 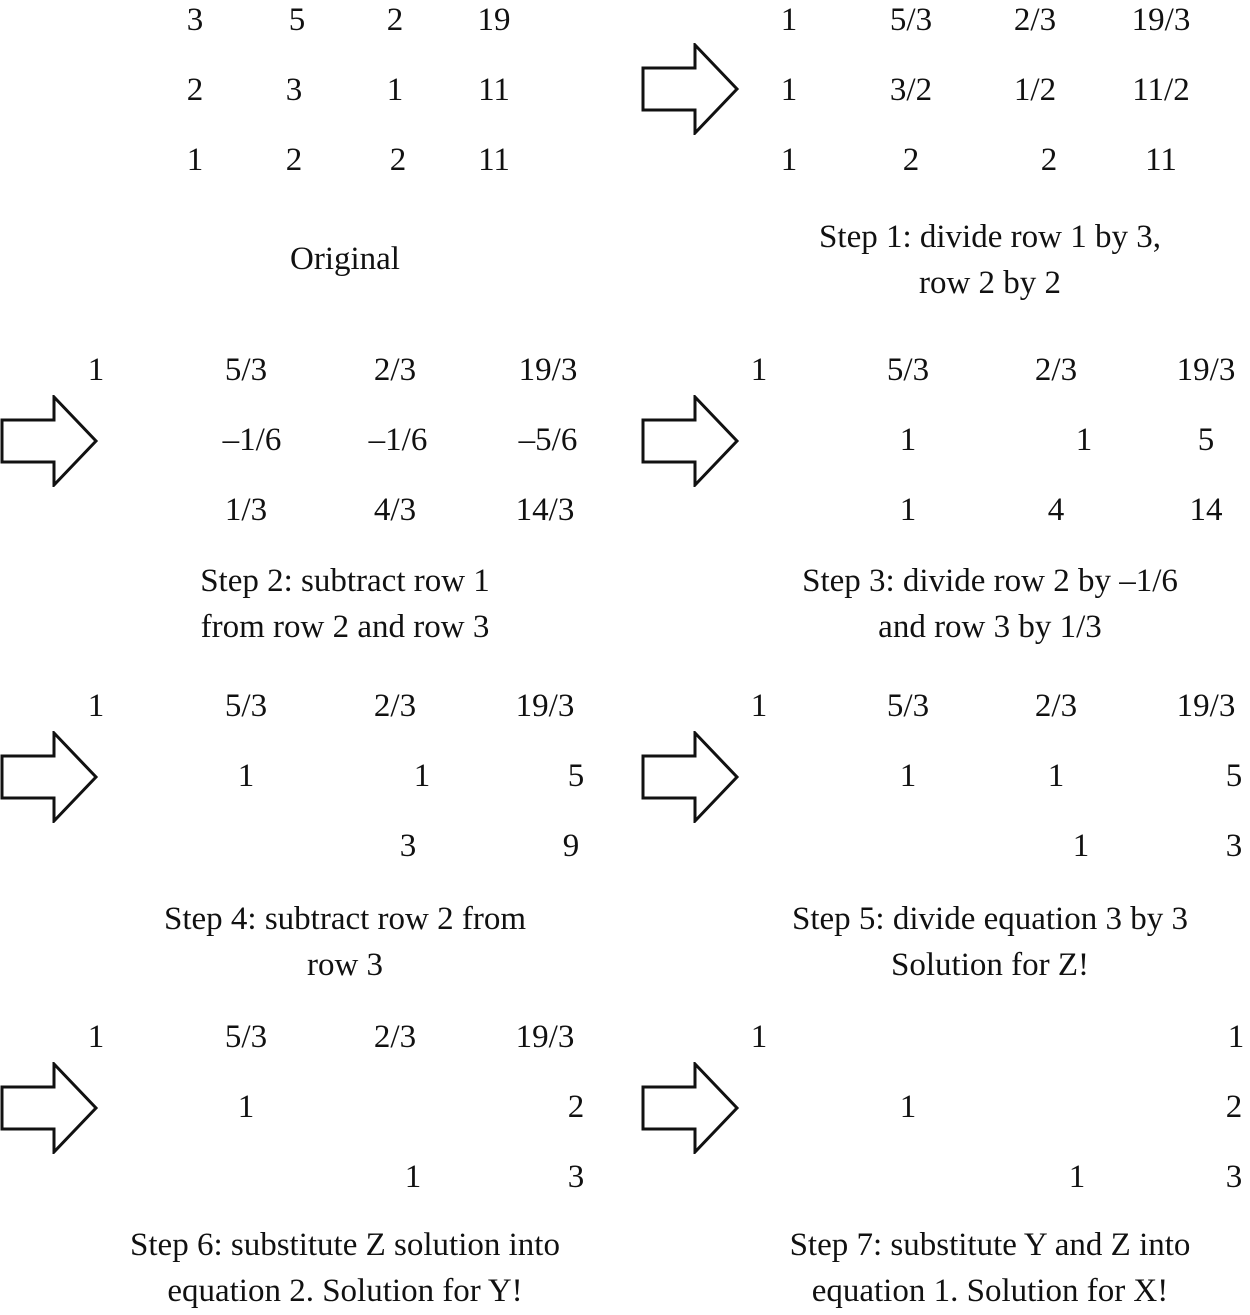 What do you see at coordinates (911, 90) in the screenshot?
I see `cell: 3/2` at bounding box center [911, 90].